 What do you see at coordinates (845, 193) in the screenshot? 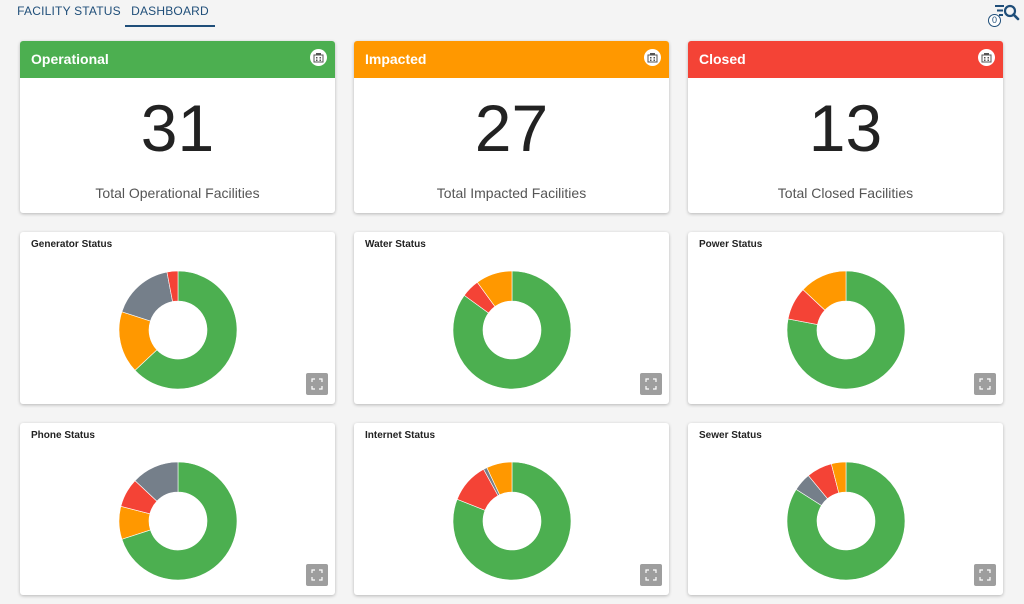
I see `closed-label: Total Closed Facilities` at bounding box center [845, 193].